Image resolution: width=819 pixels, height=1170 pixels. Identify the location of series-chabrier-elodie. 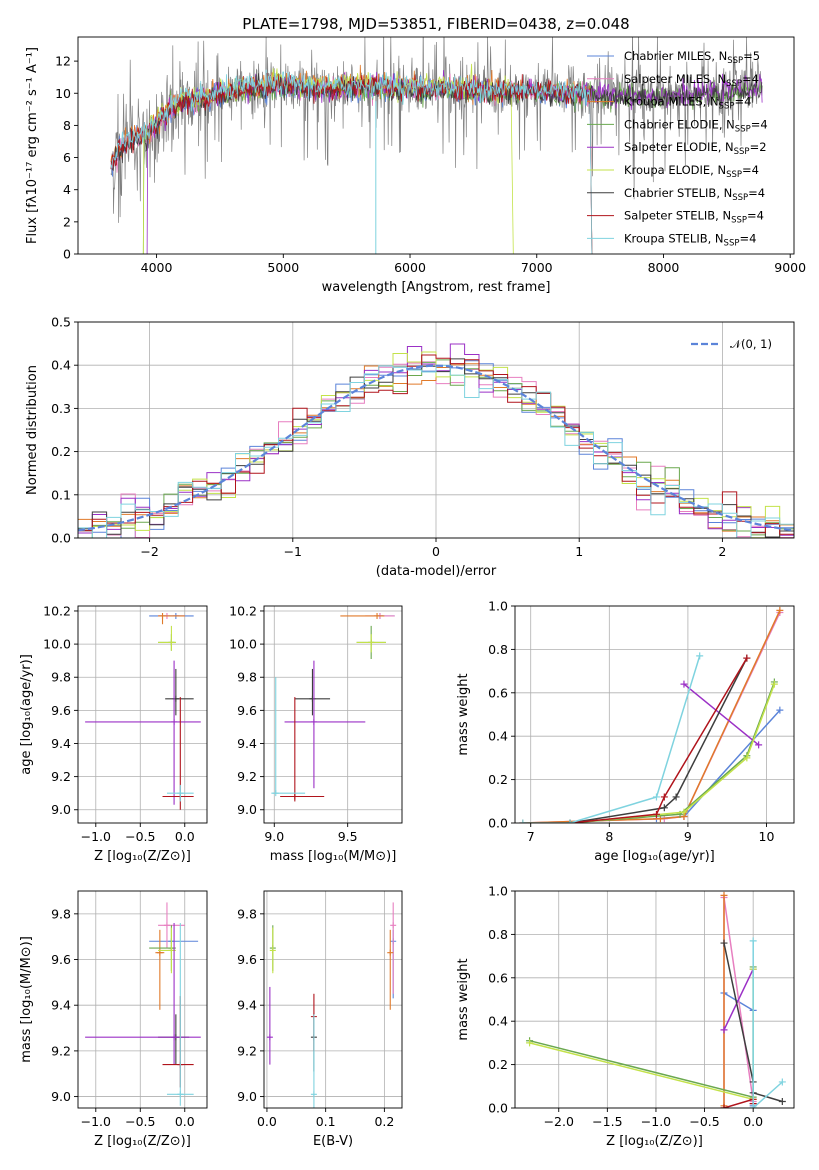
(672, 750).